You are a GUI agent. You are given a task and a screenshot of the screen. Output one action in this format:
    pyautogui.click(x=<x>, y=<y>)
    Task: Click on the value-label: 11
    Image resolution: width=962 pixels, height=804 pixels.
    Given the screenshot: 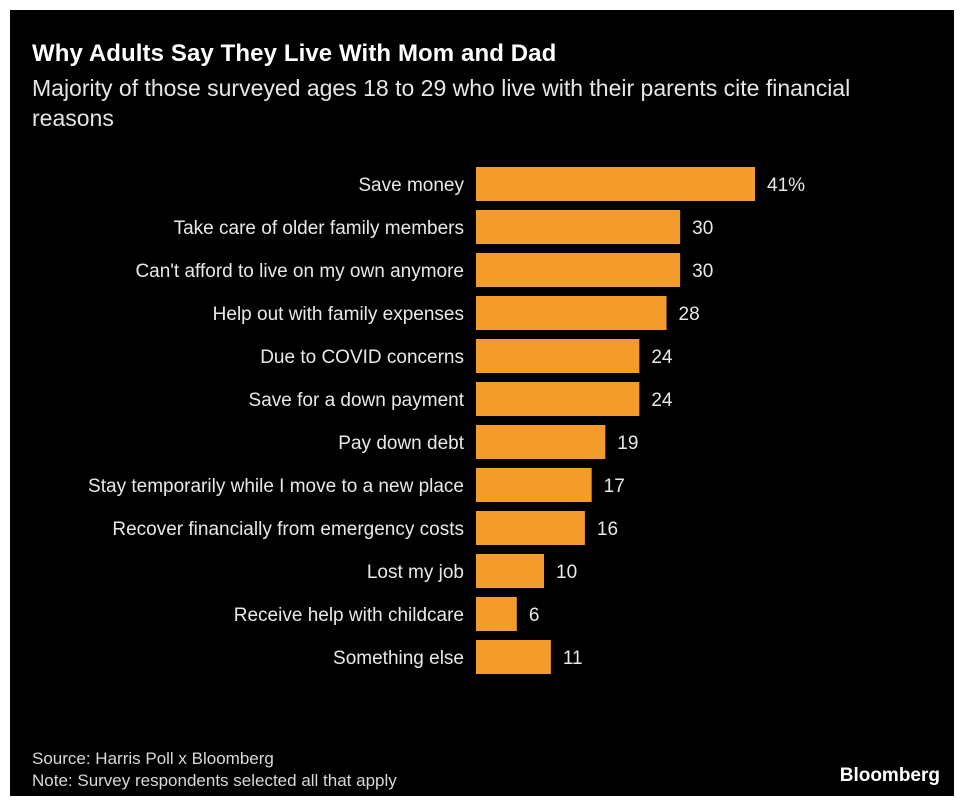 What is the action you would take?
    pyautogui.click(x=573, y=658)
    